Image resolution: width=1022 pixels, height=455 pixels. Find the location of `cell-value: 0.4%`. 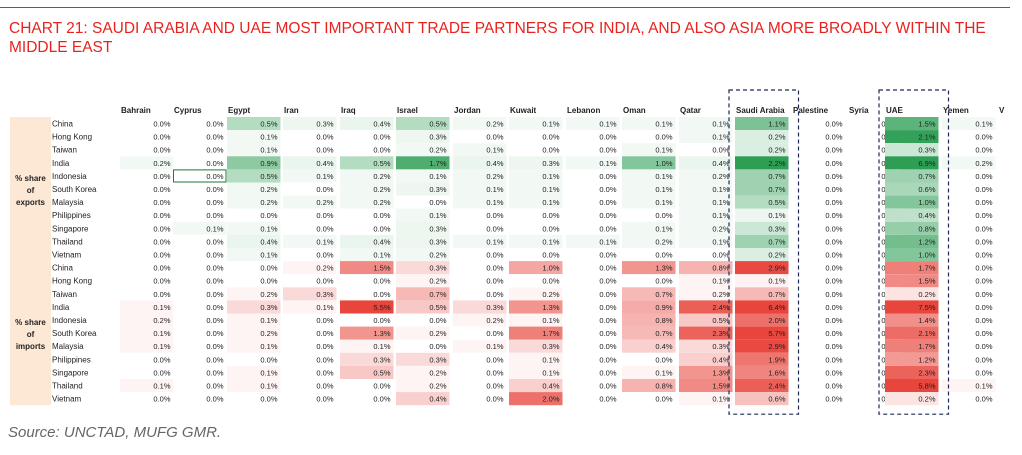

cell-value: 0.4% is located at coordinates (494, 163).